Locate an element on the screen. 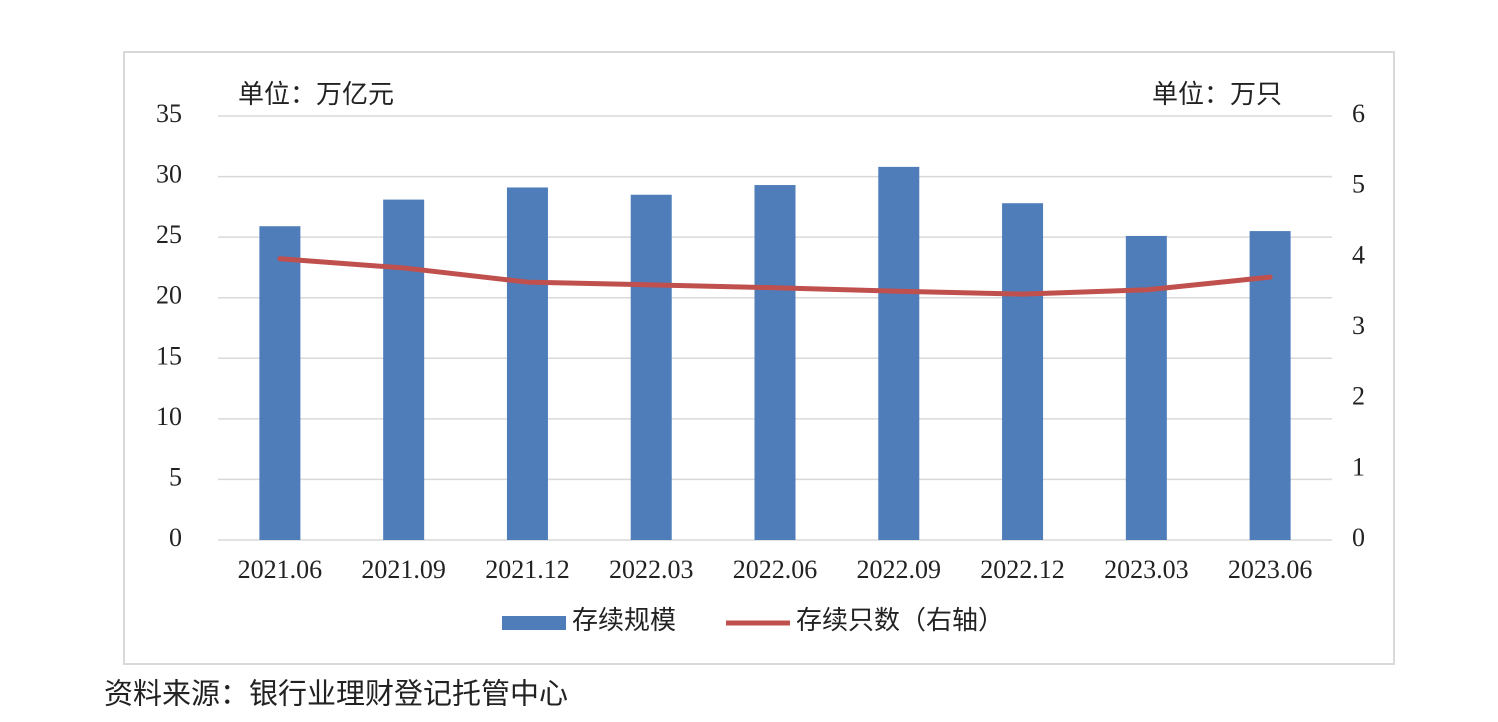  y2-tick-label: 3 is located at coordinates (1358, 325).